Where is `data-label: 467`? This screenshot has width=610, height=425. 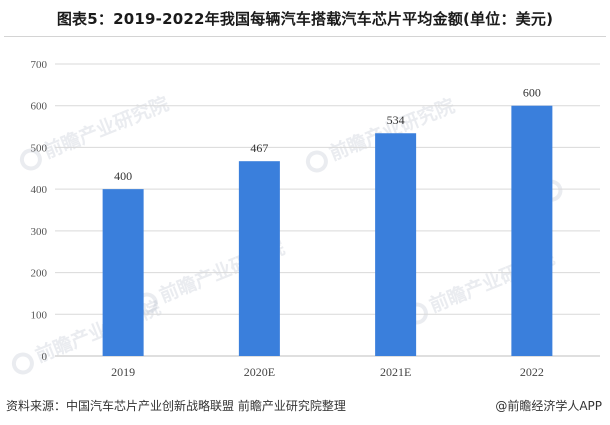
data-label: 467 is located at coordinates (259, 148).